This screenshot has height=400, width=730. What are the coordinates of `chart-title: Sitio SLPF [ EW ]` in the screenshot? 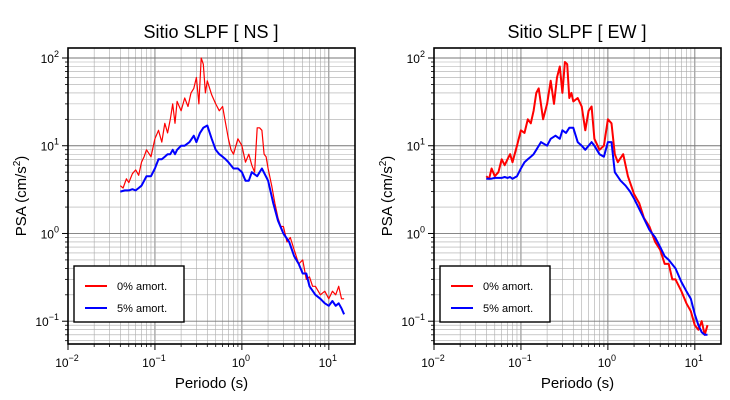 It's located at (576, 32).